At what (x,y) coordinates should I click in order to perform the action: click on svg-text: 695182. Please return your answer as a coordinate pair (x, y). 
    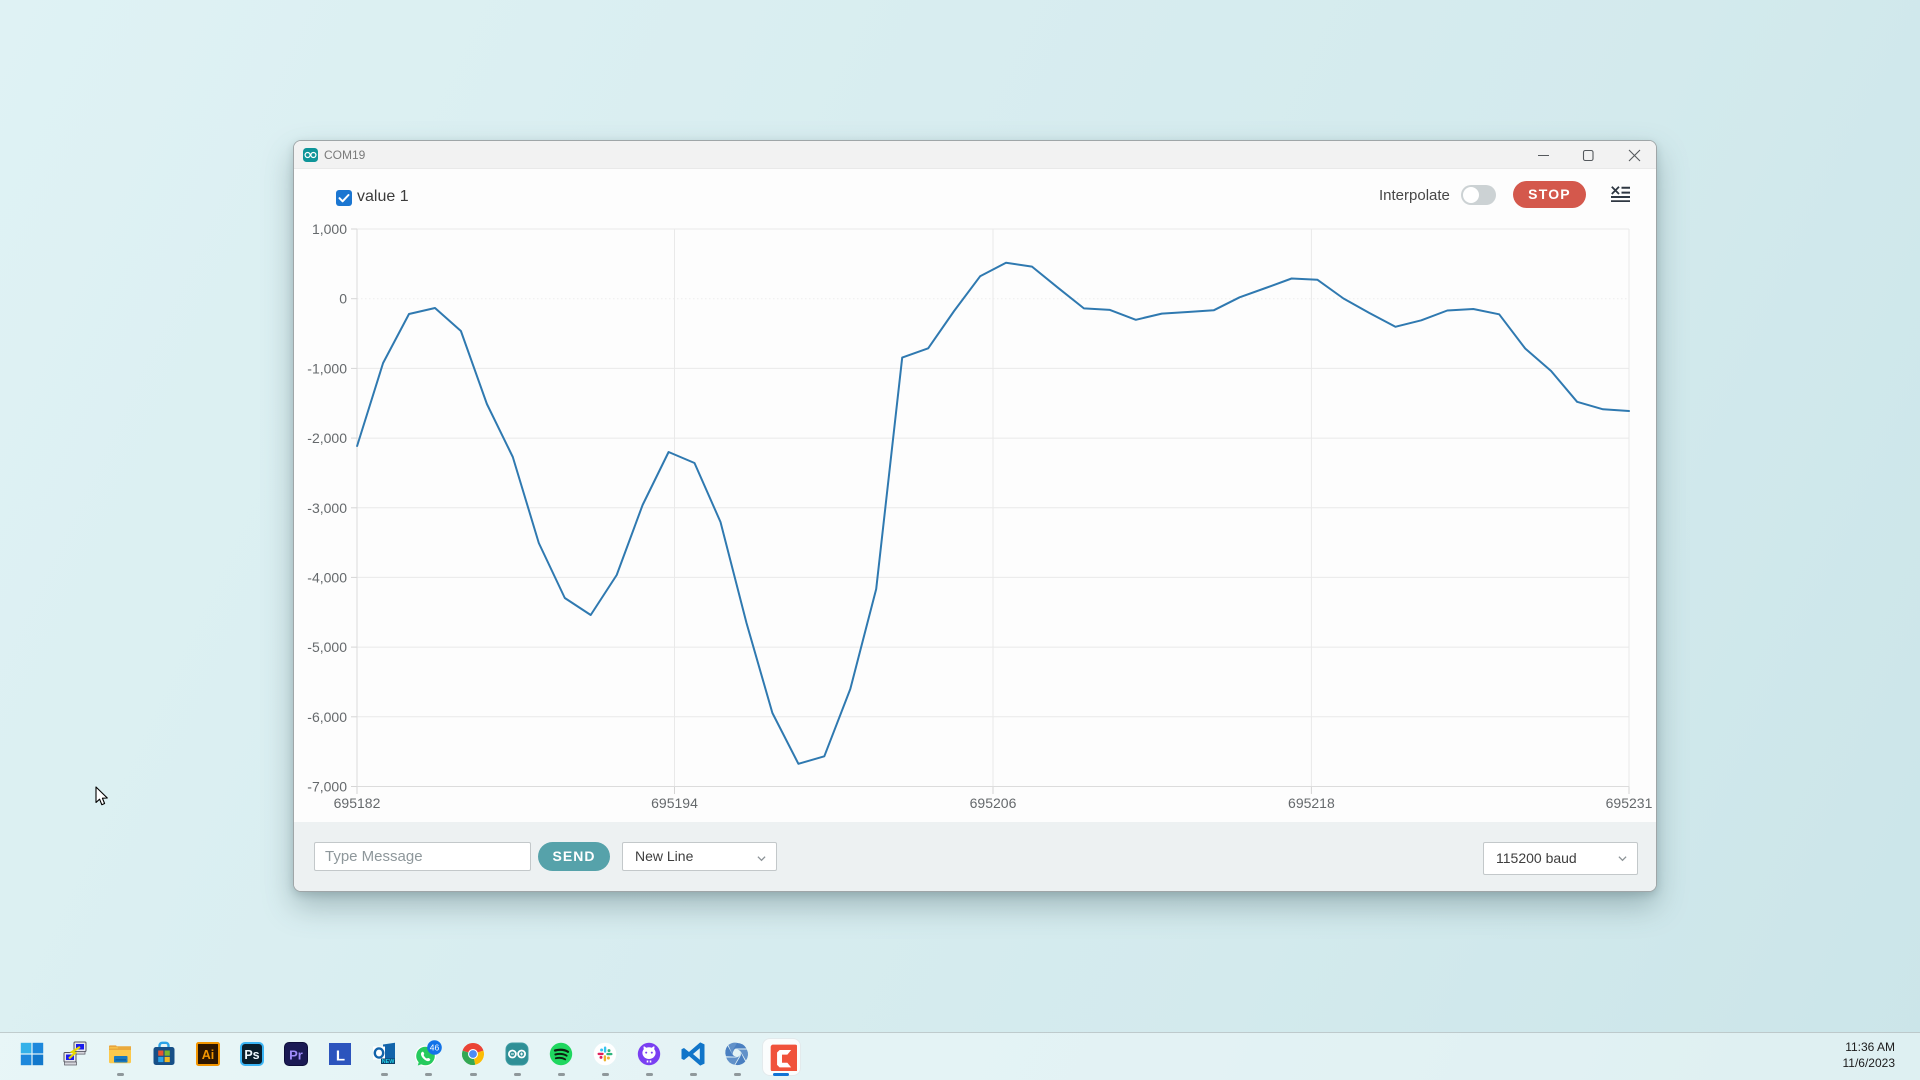
    Looking at the image, I should click on (357, 803).